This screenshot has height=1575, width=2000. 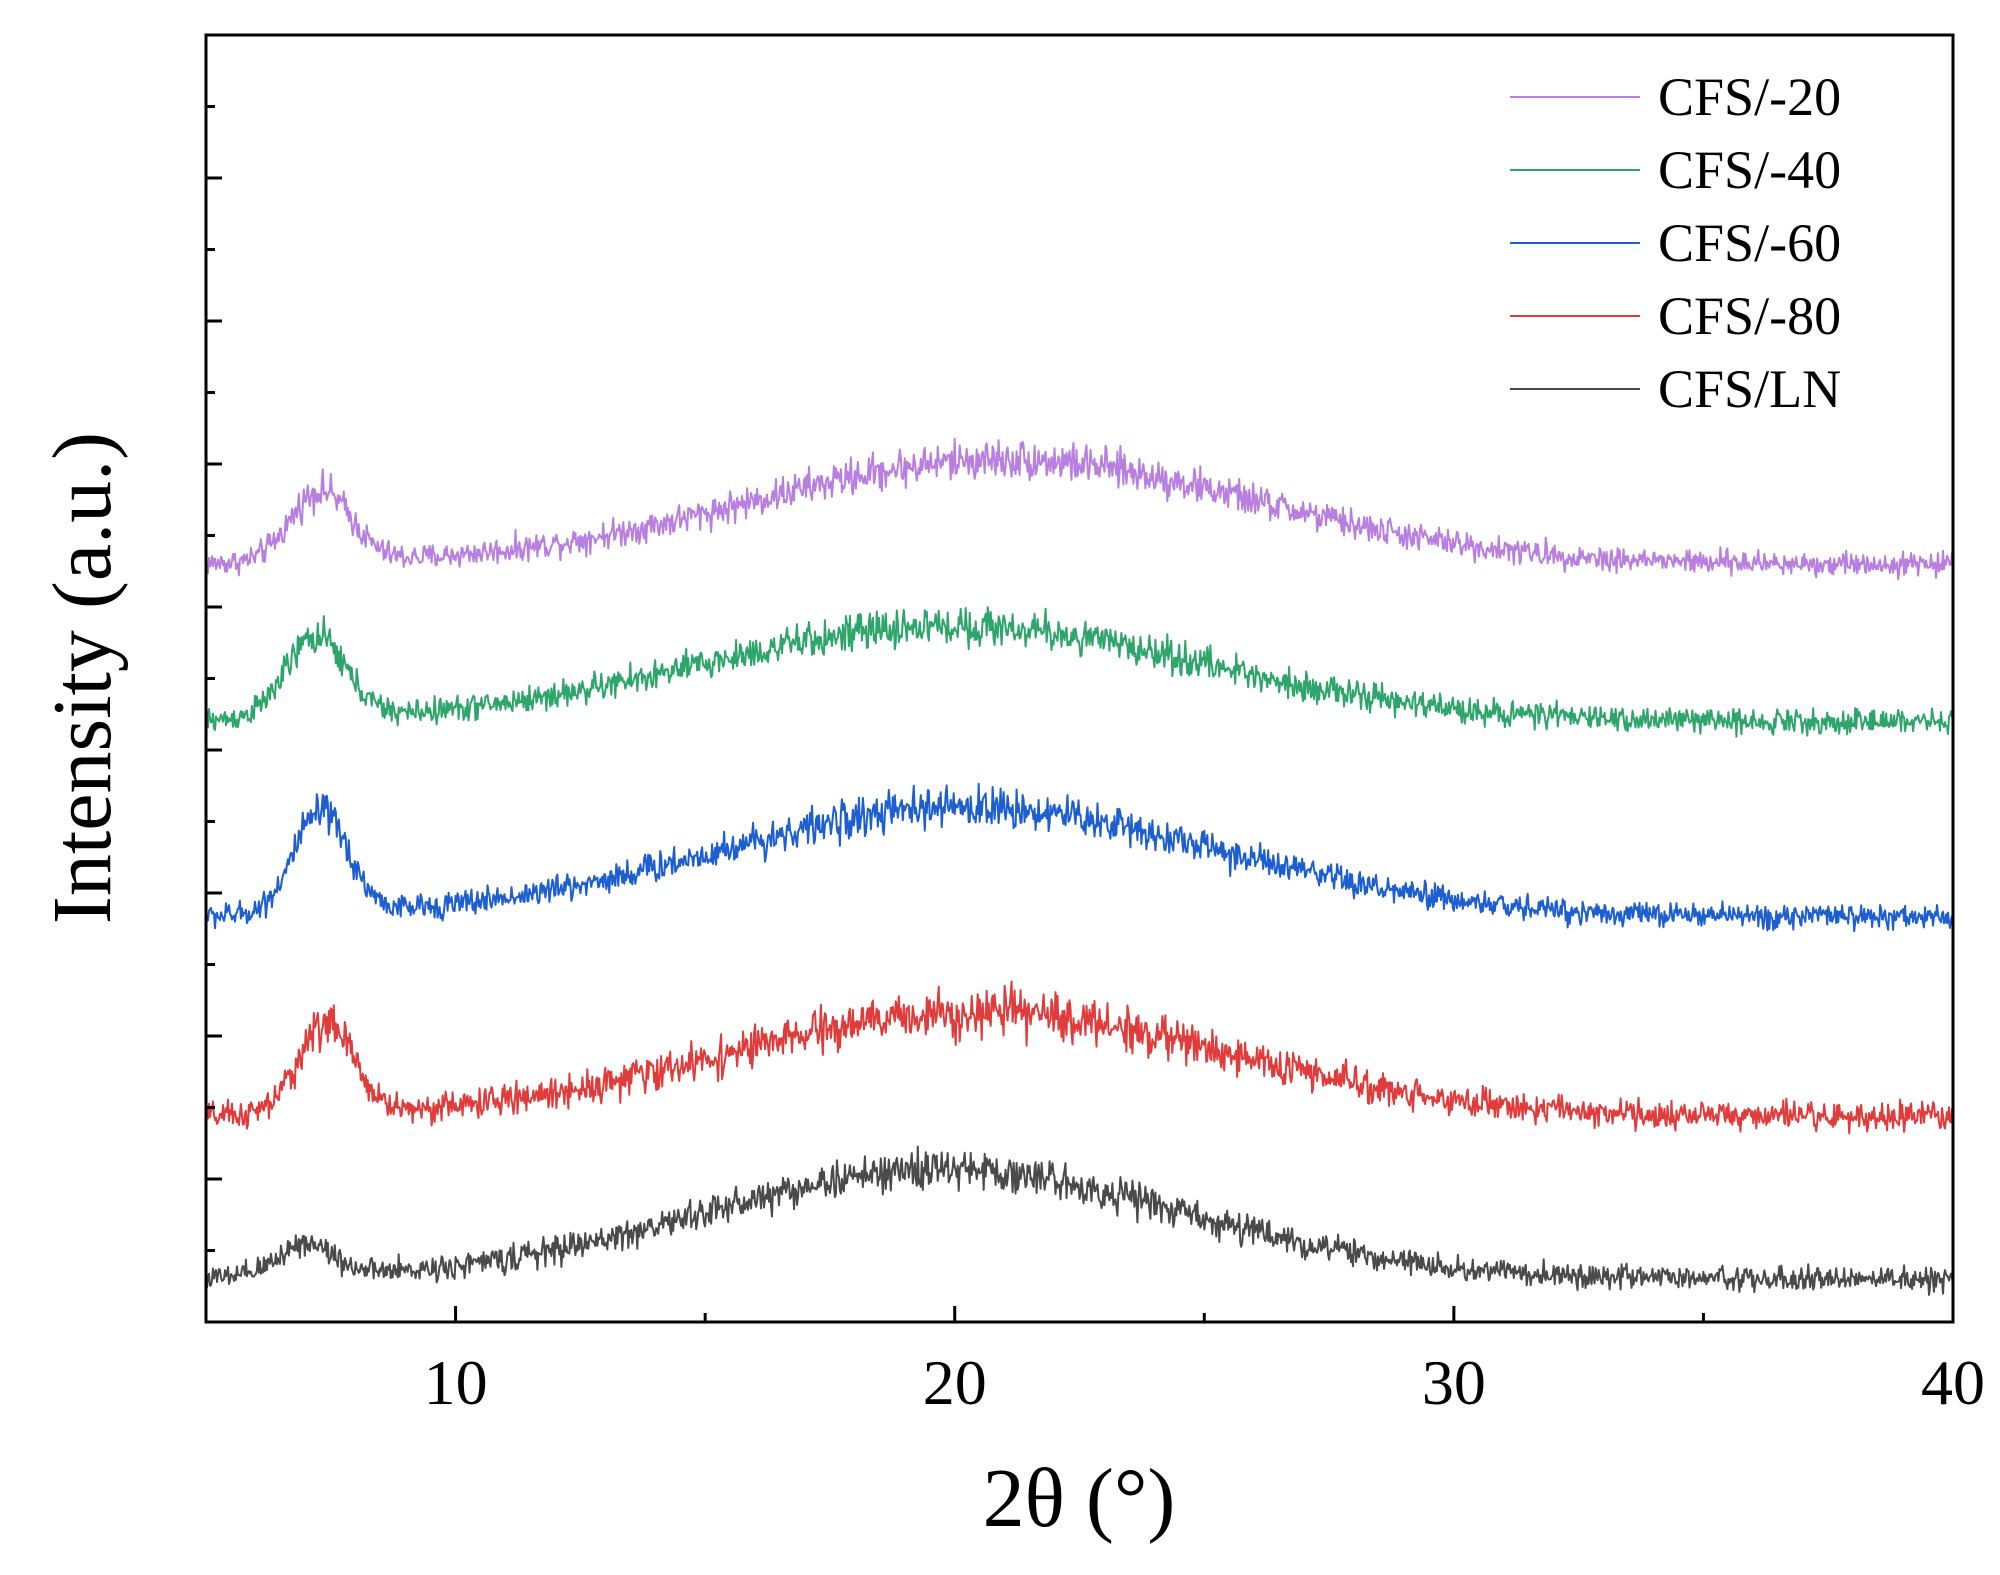 I want to click on y-axis-ticks, so click(x=214, y=678).